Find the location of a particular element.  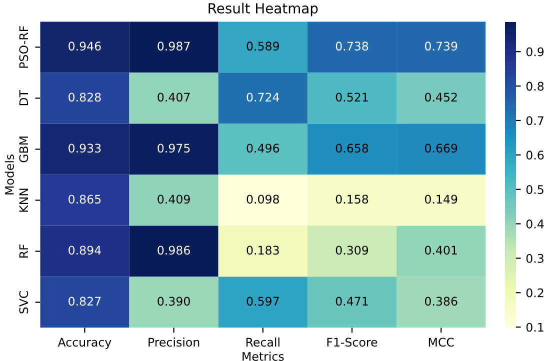

color-bar-label: 0.5 is located at coordinates (535, 189).